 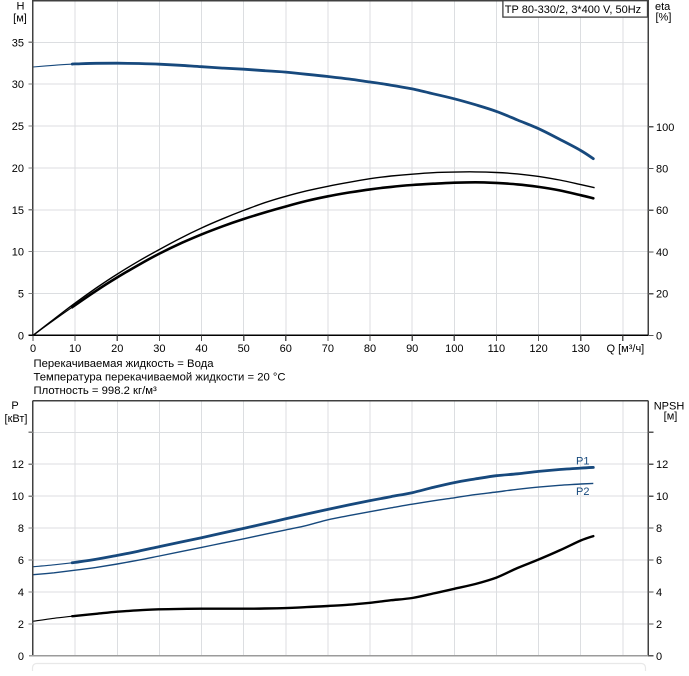 I want to click on svg-text: 50, so click(x=244, y=349).